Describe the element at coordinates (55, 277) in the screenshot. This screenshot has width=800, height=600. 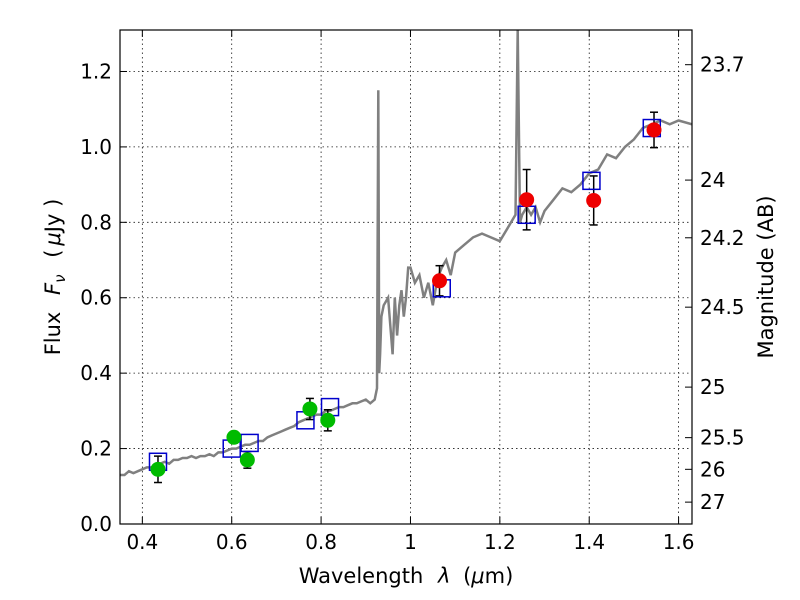
I see `y-axis-label: Flux Fν (μJy )` at that location.